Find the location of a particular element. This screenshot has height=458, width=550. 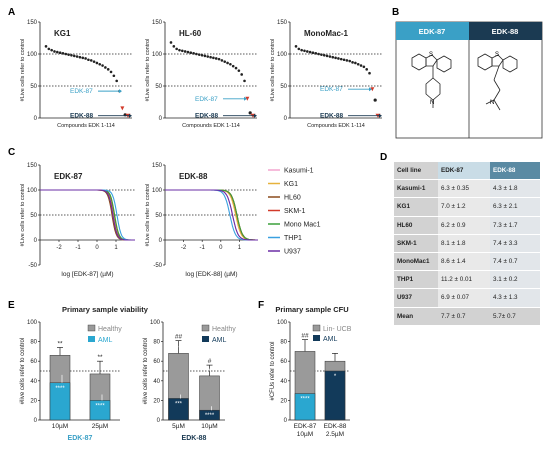

table-cell: Mean is located at coordinates (416, 316).